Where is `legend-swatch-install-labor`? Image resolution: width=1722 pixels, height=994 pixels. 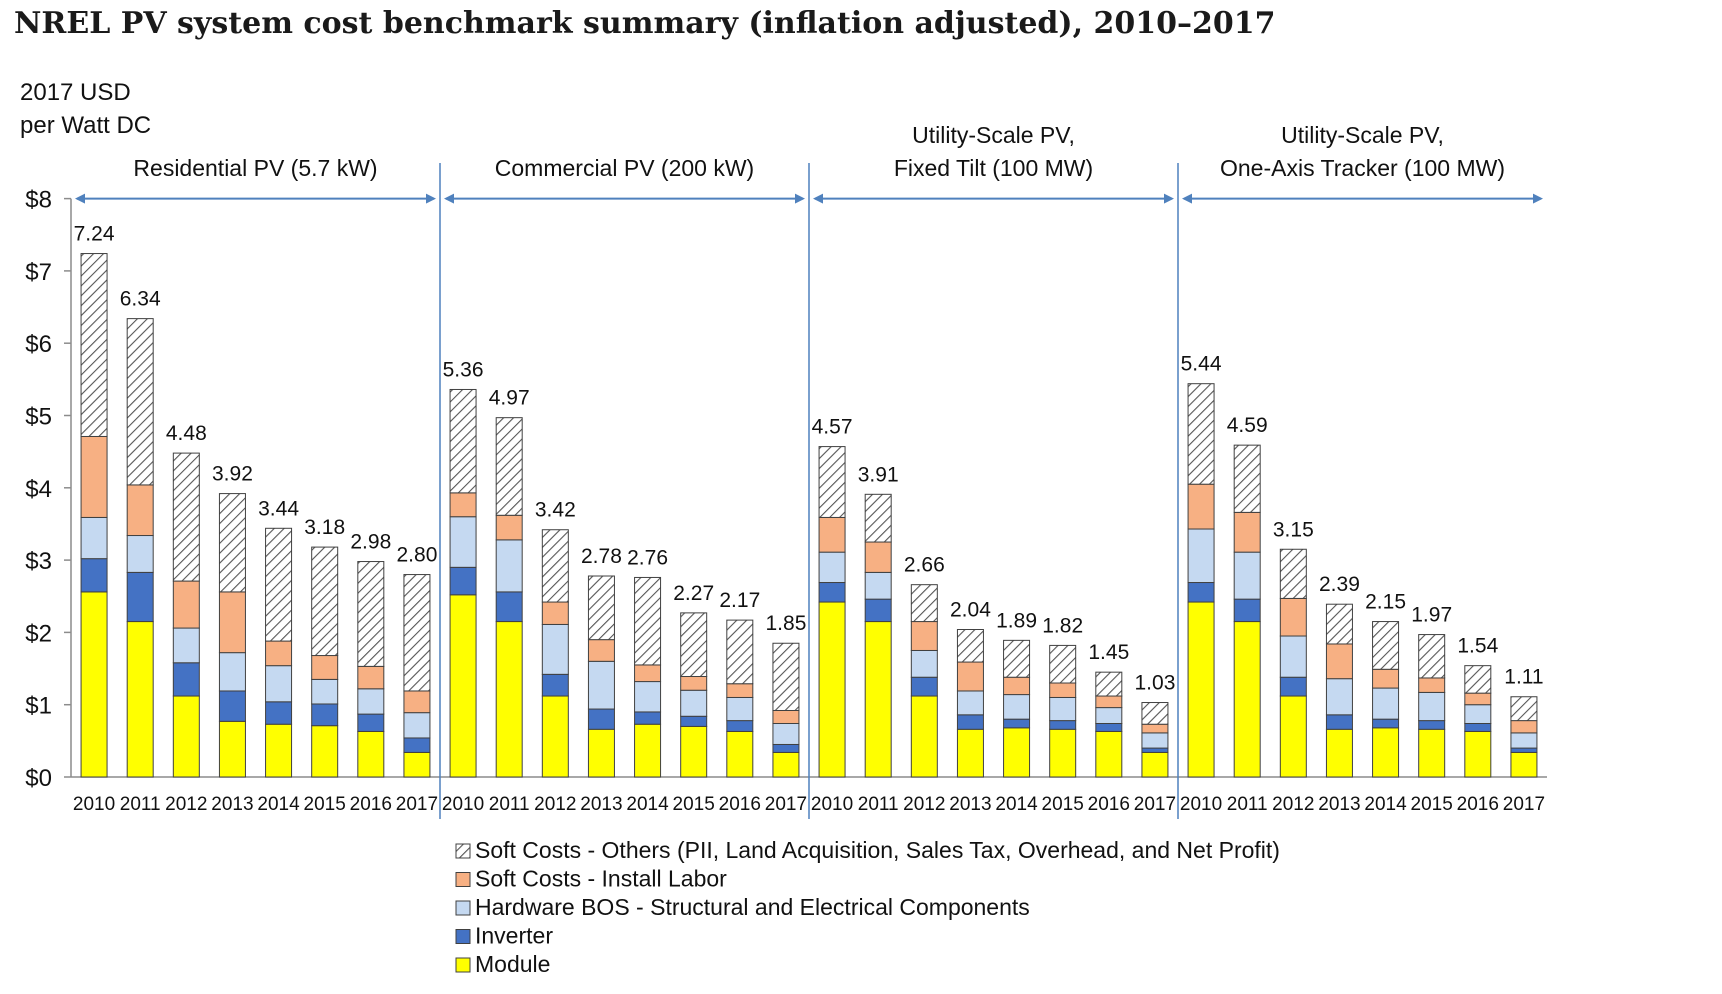 legend-swatch-install-labor is located at coordinates (463, 879).